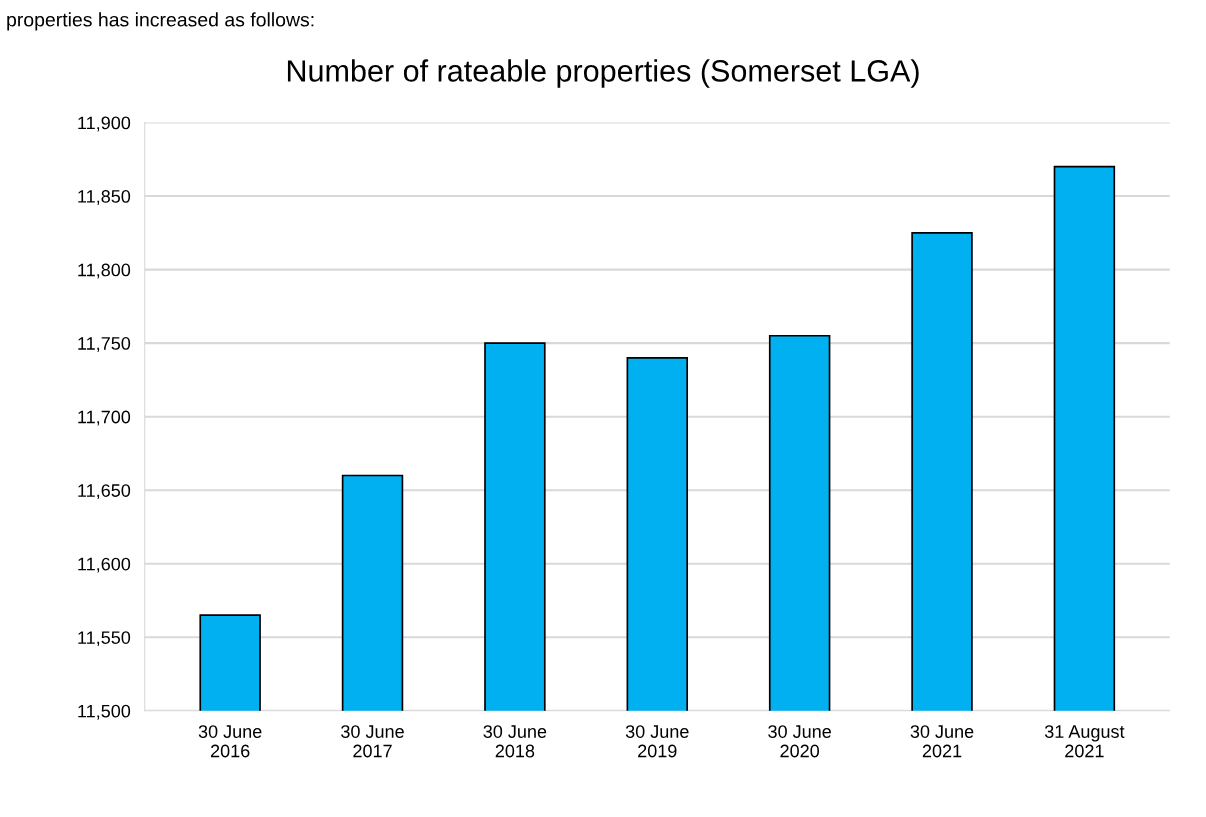 This screenshot has height=817, width=1206. What do you see at coordinates (942, 741) in the screenshot?
I see `x-tick-label: 30 June 2021` at bounding box center [942, 741].